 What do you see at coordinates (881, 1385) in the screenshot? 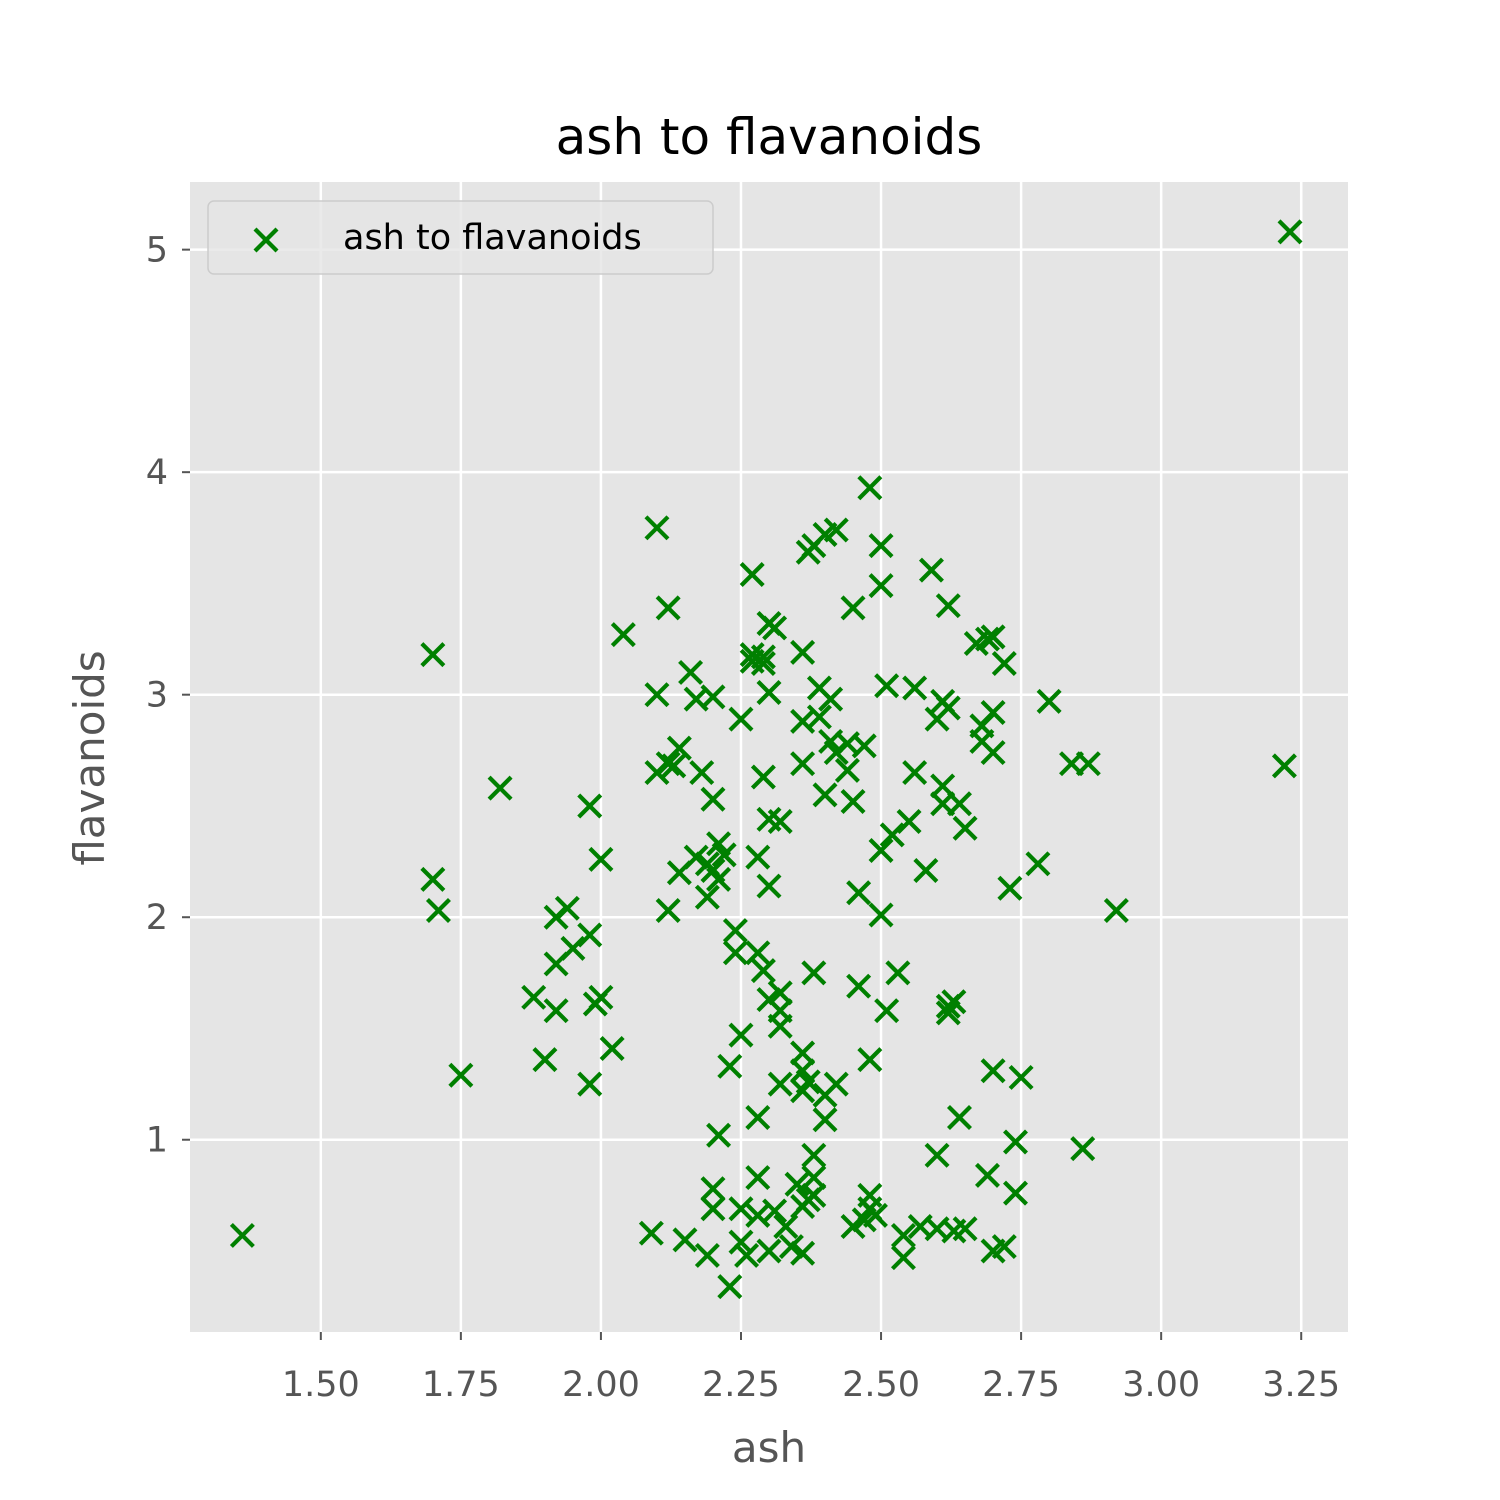
I see `x-tick-label: 2.50` at bounding box center [881, 1385].